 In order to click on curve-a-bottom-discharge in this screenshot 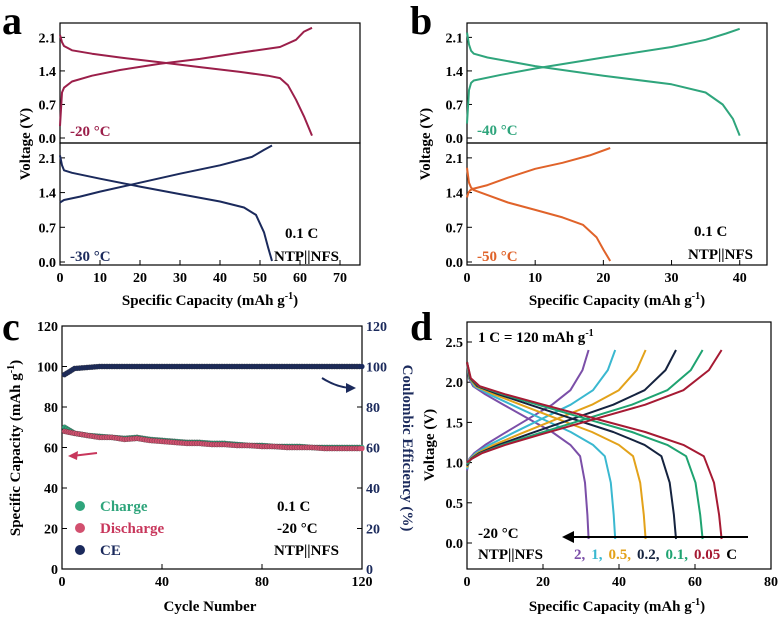, I will do `click(166, 208)`.